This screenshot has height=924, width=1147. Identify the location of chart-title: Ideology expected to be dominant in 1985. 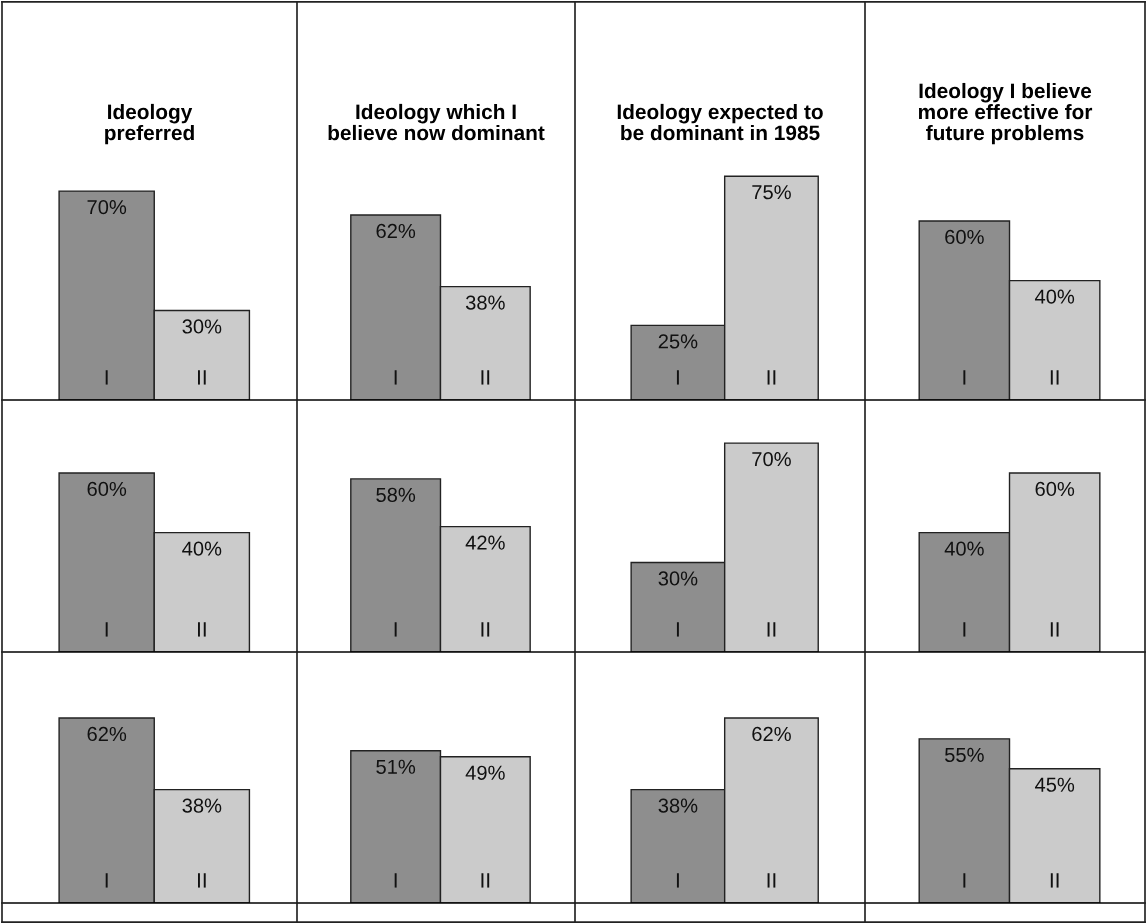
(720, 122).